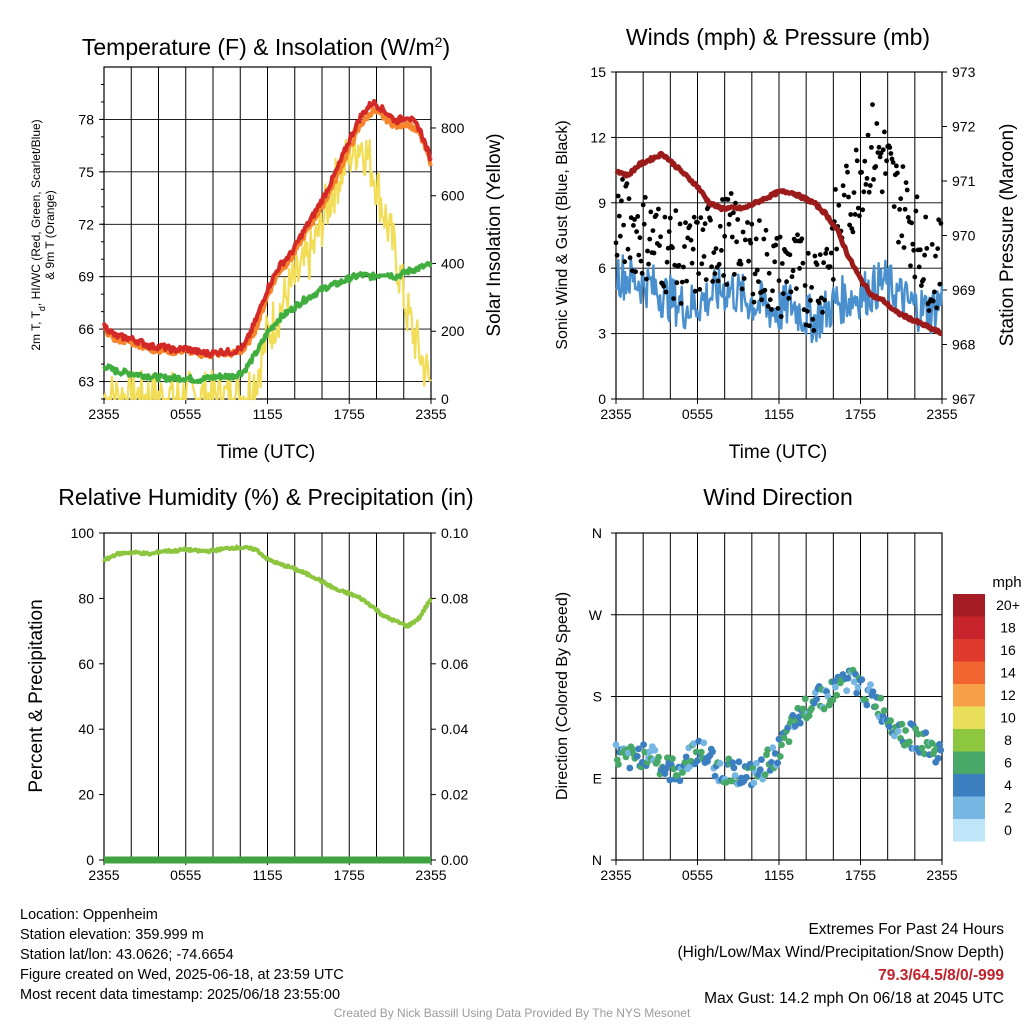 This screenshot has width=1024, height=1024. I want to click on y-tick-label: 69, so click(86, 277).